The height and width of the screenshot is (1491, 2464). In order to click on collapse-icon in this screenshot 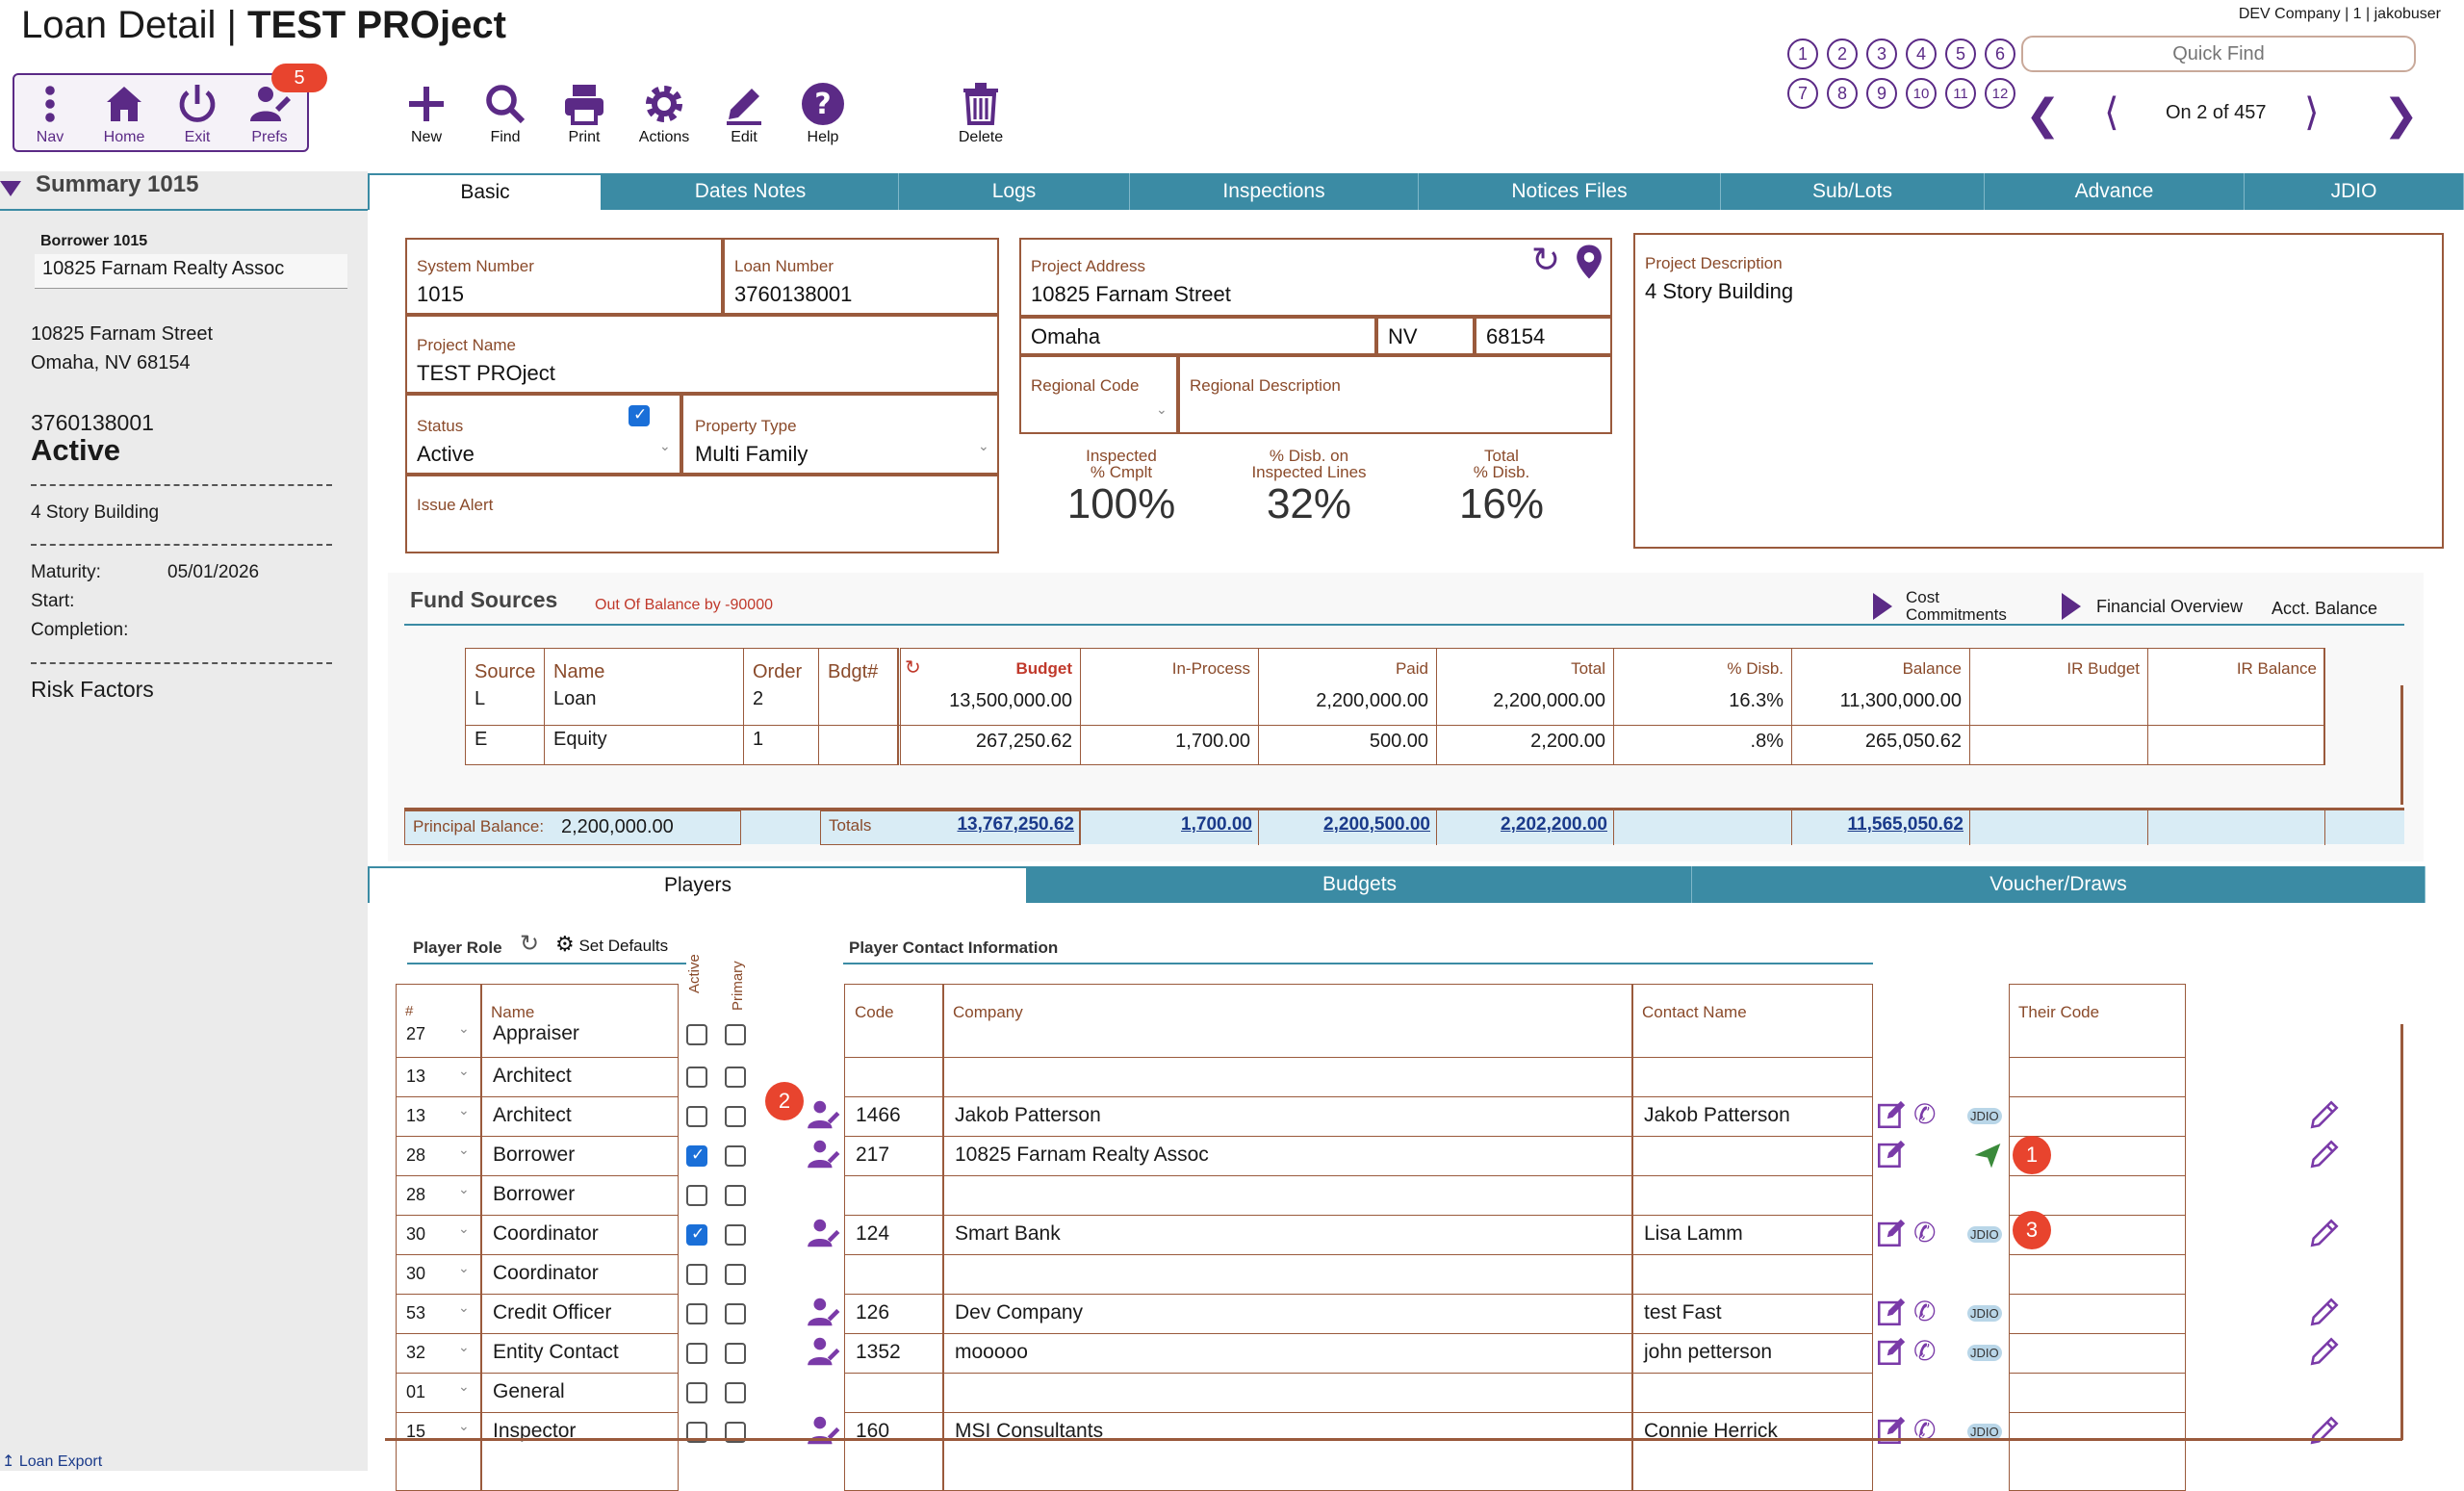, I will do `click(10, 188)`.